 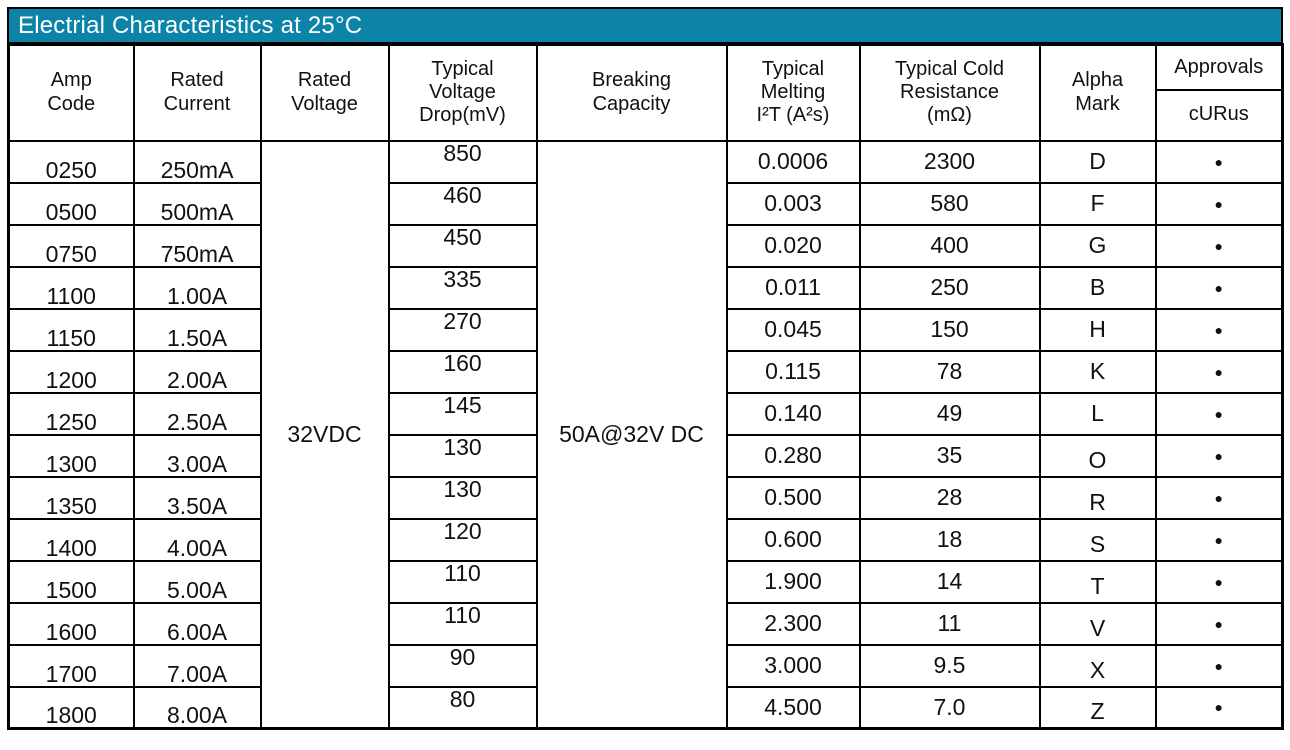 I want to click on rated-current-cell: 8.00A, so click(x=197, y=707).